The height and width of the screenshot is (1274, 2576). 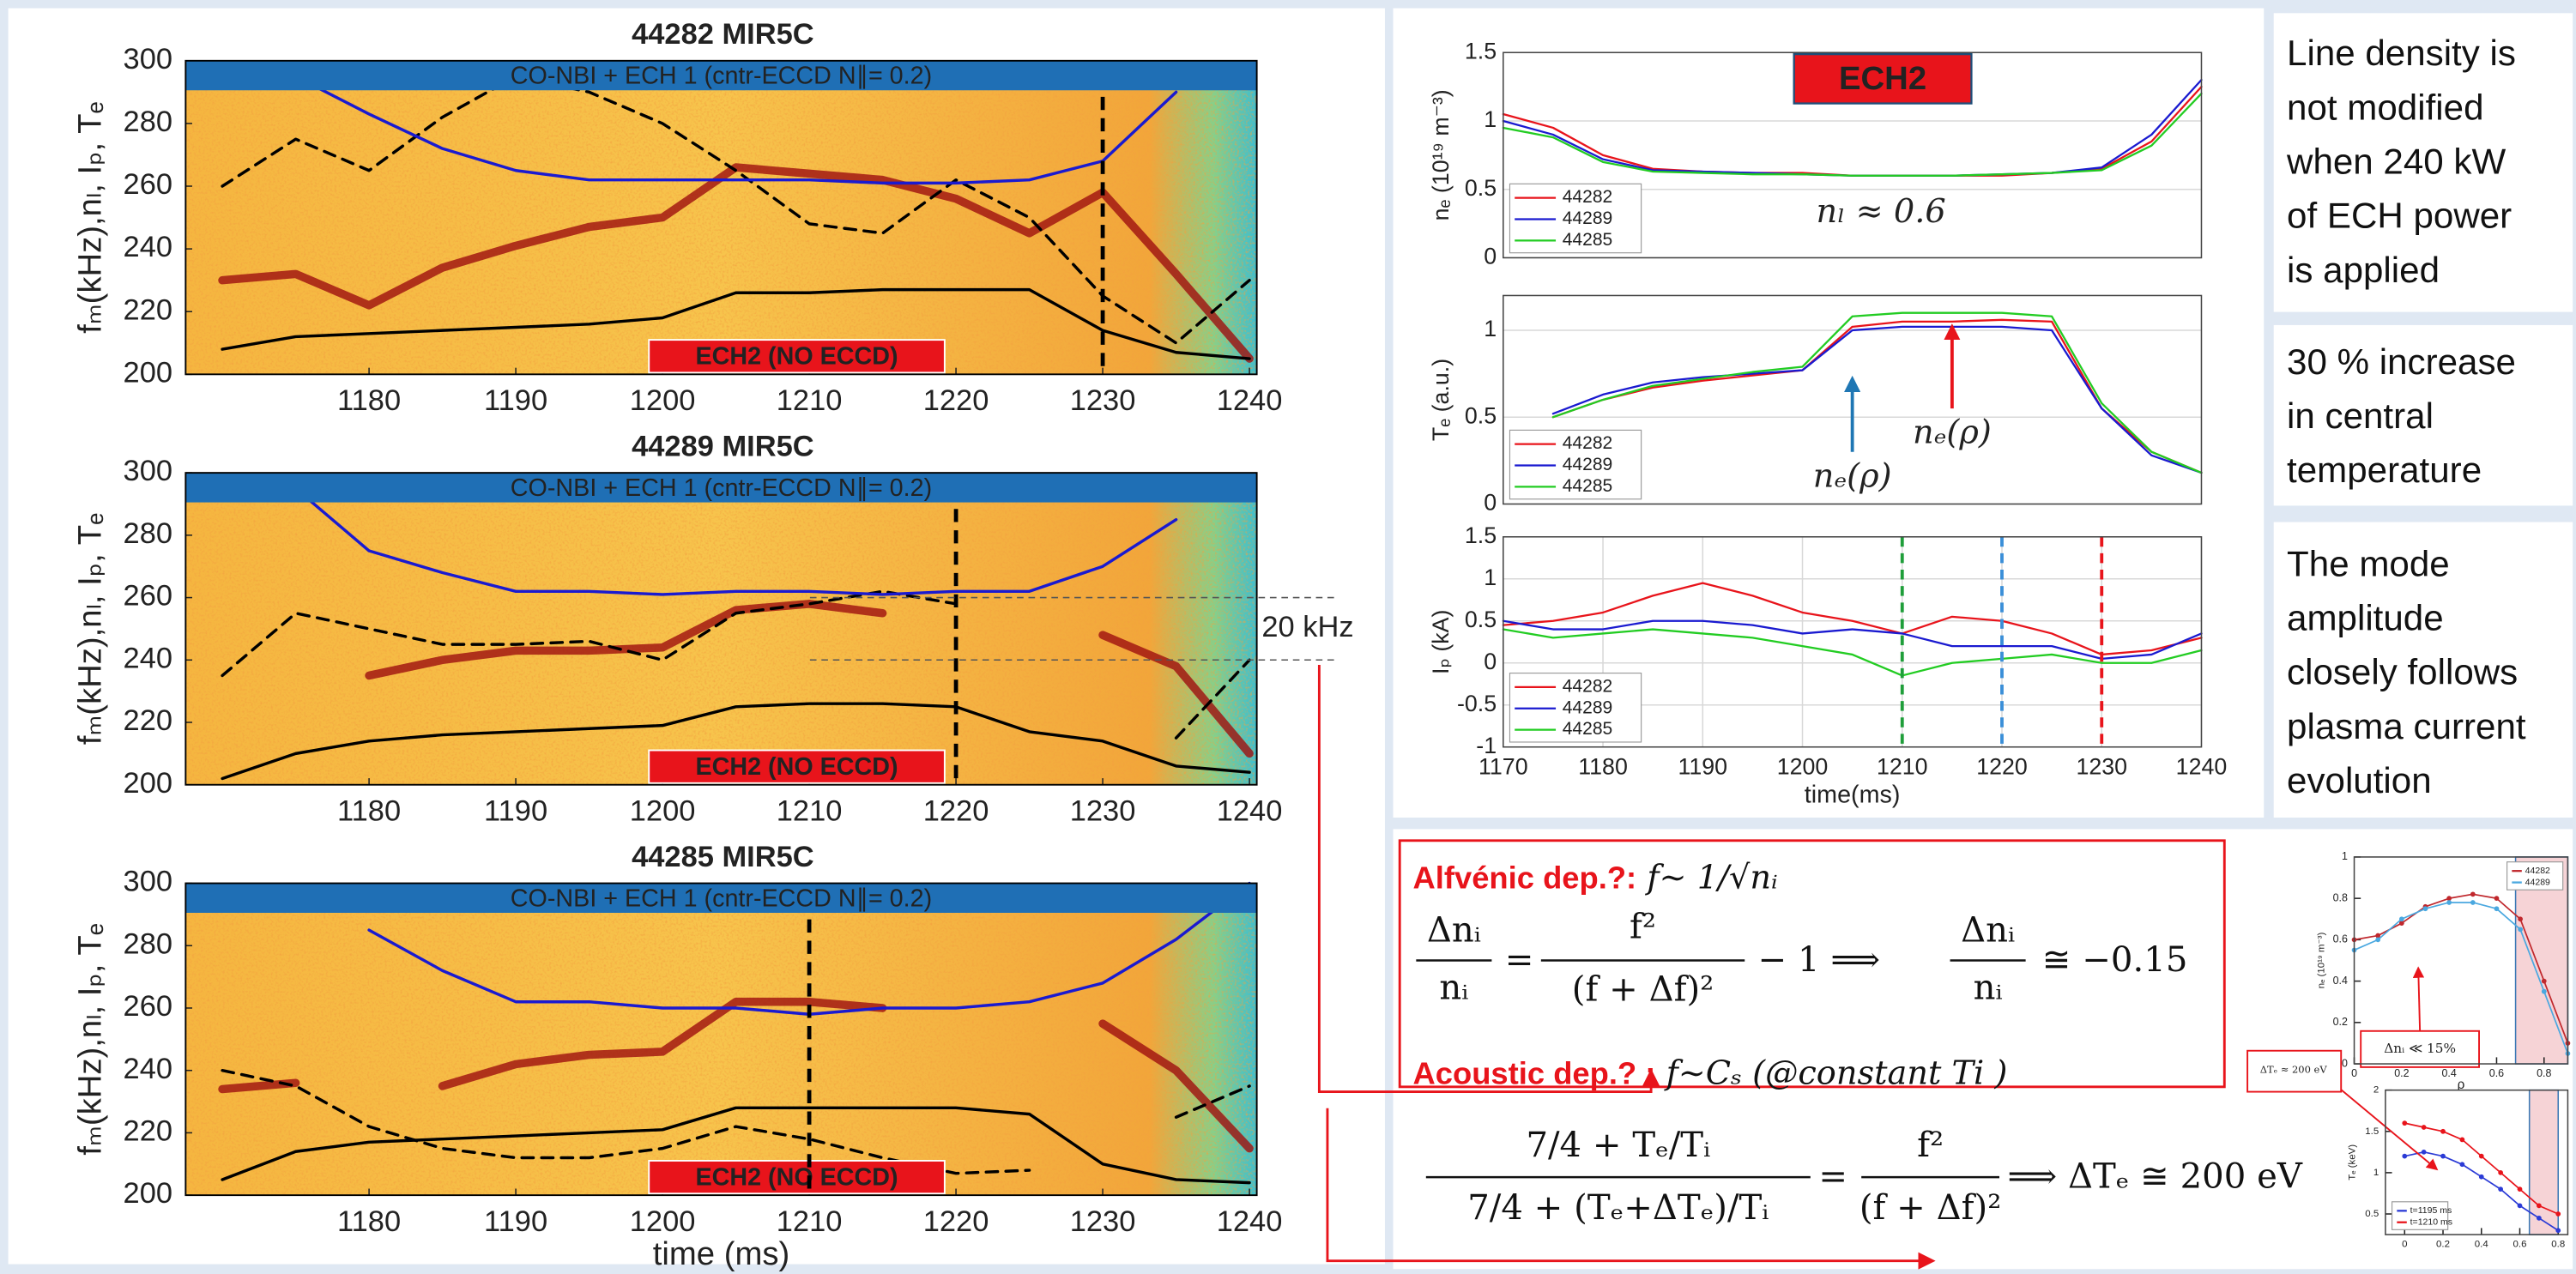 I want to click on equation-label: Alfvénic dep.?: f∼ 1/√nᵢ, so click(x=1595, y=878).